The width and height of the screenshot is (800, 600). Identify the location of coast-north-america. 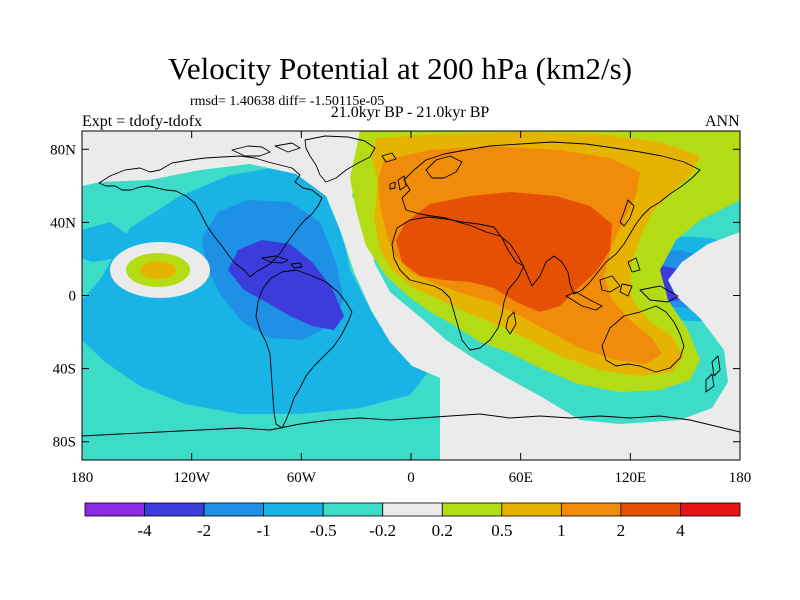
(210, 216).